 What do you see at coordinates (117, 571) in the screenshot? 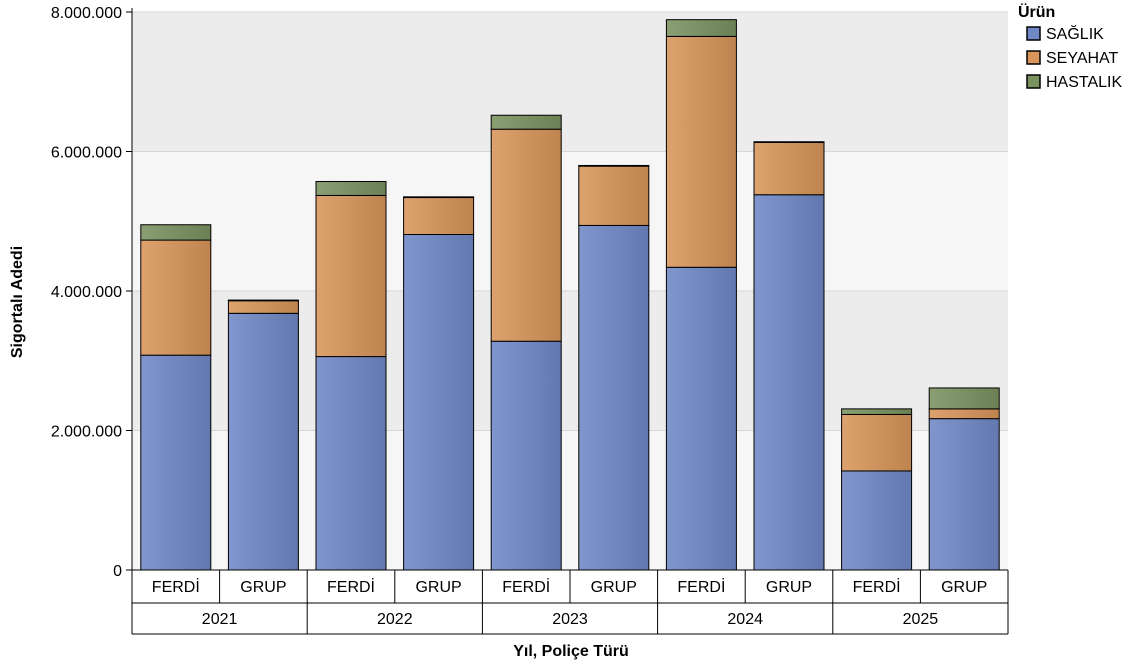
I see `y-tick-label: 0` at bounding box center [117, 571].